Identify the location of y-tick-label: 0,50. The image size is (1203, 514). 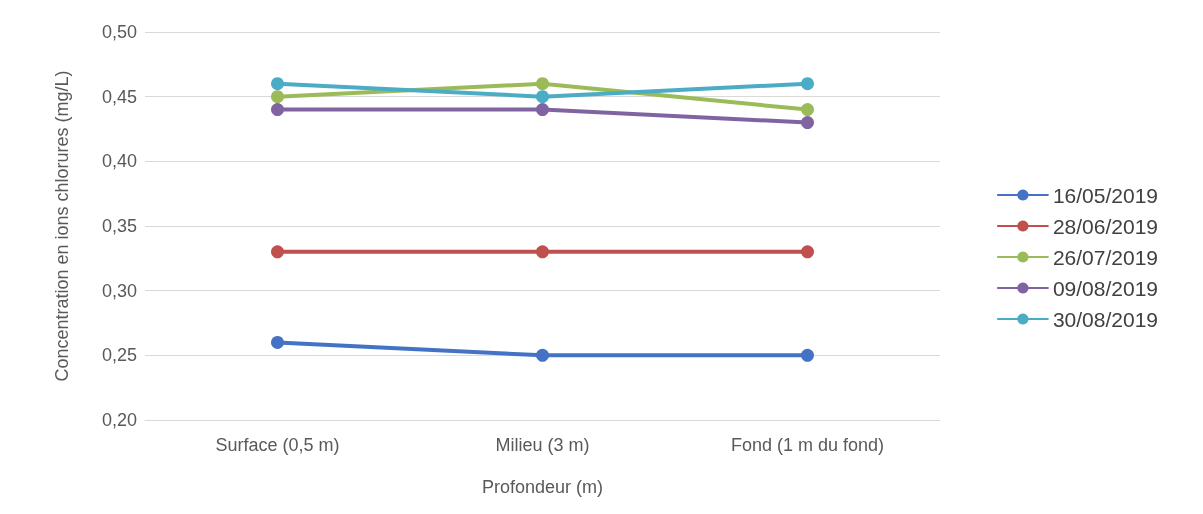
(119, 32).